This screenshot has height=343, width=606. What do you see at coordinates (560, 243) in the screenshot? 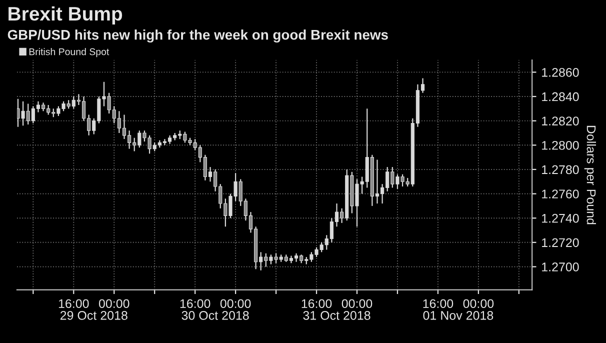
I see `y-tick-label: 1.2720` at bounding box center [560, 243].